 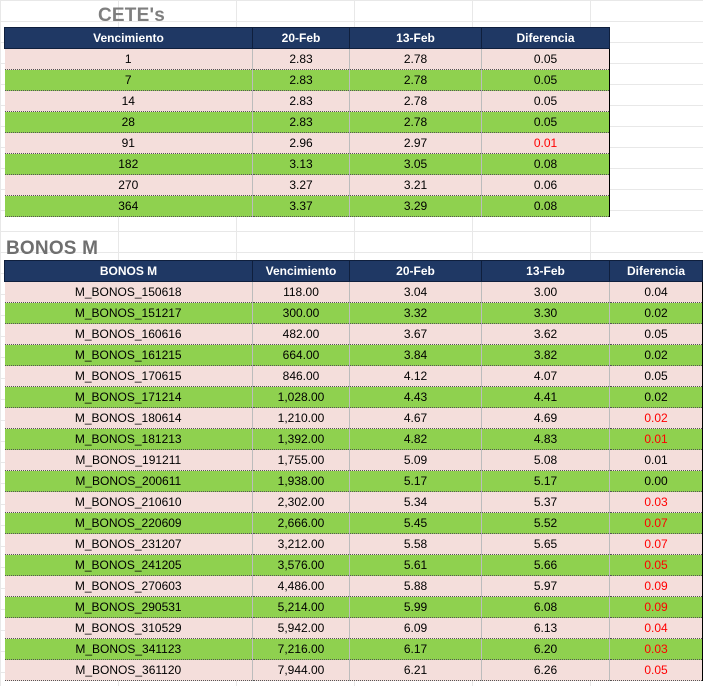 I want to click on bonos-cell-vencimiento: 2,666.00, so click(x=301, y=523).